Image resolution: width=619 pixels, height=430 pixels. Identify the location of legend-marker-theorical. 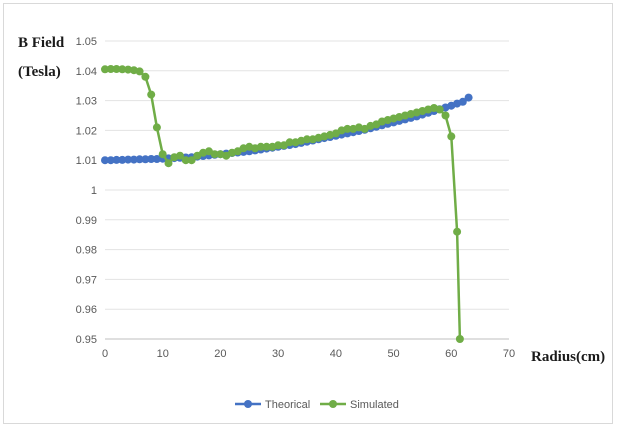
(248, 404).